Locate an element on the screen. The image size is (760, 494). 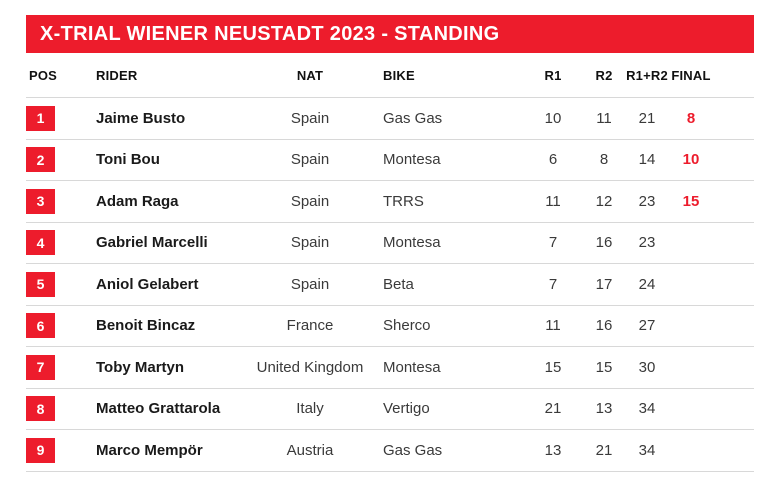
r1r2-total: 21 is located at coordinates (647, 118).